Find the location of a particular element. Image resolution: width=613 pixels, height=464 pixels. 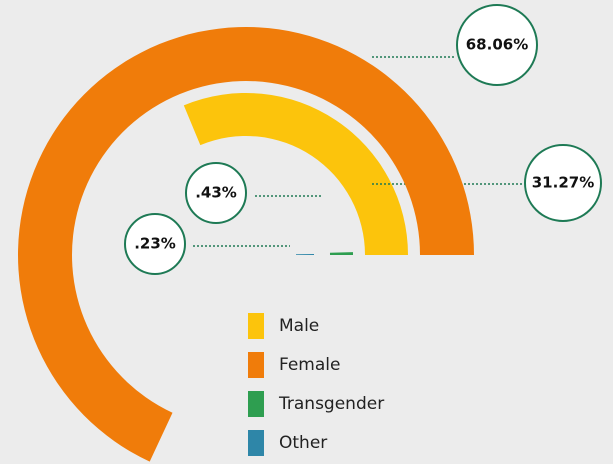

value-label: .23% is located at coordinates (155, 244).